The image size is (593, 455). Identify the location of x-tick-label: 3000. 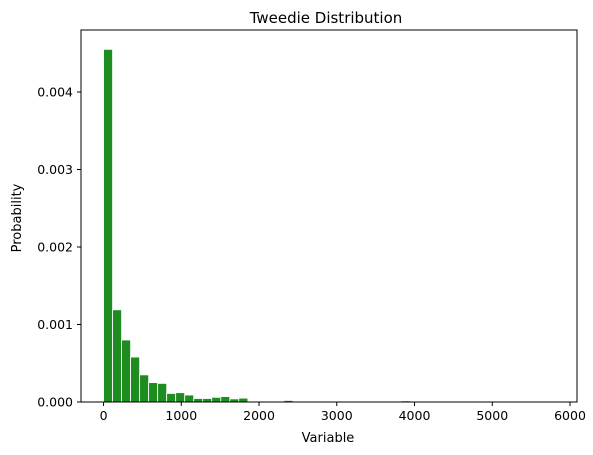
(337, 415).